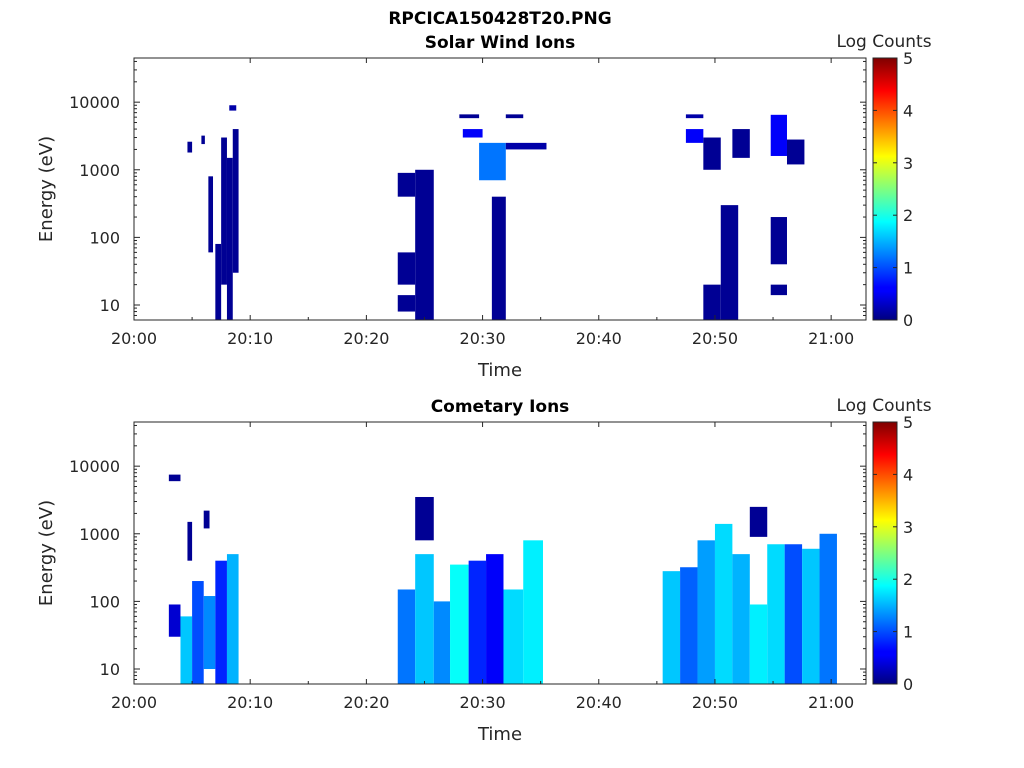 The height and width of the screenshot is (768, 1024). Describe the element at coordinates (500, 43) in the screenshot. I see `panel-title: Solar Wind Ions` at that location.